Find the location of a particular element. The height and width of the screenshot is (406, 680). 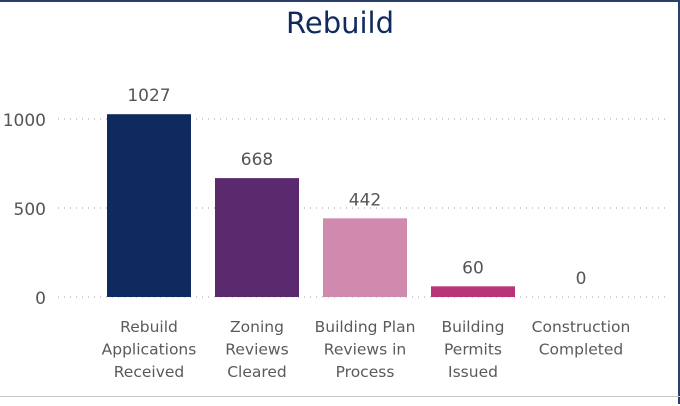

y-tick-label: 500 is located at coordinates (30, 210).